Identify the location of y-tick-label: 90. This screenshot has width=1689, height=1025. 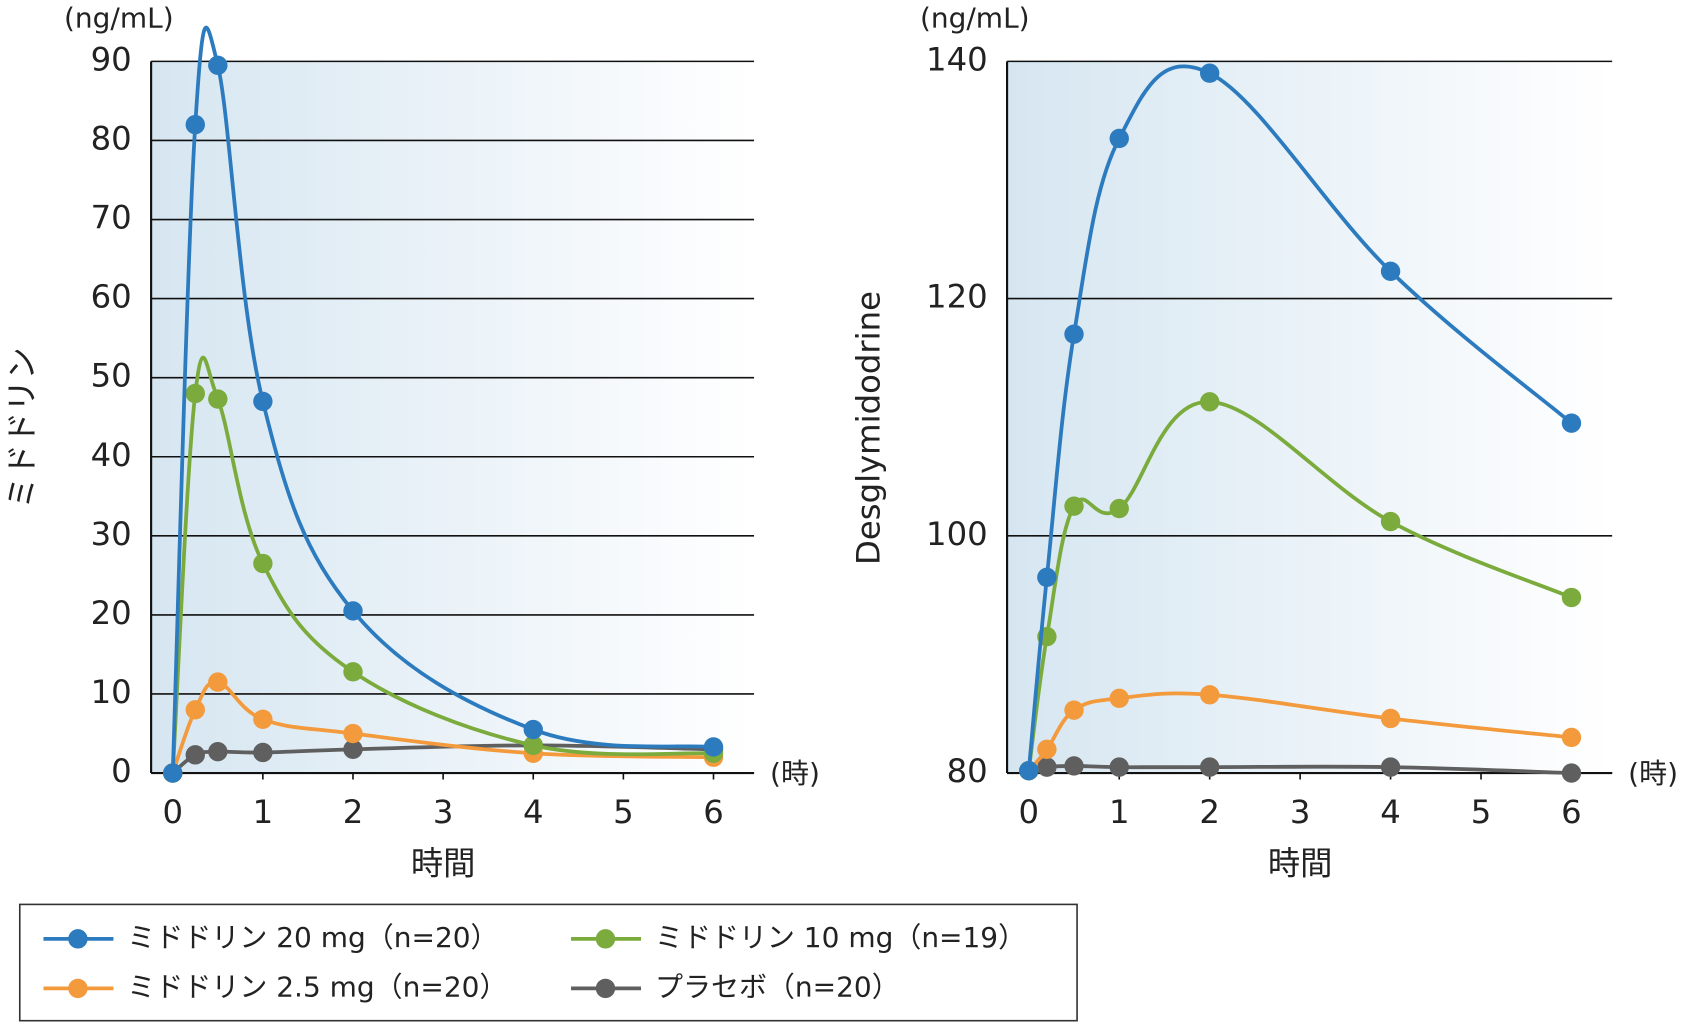
(111, 59).